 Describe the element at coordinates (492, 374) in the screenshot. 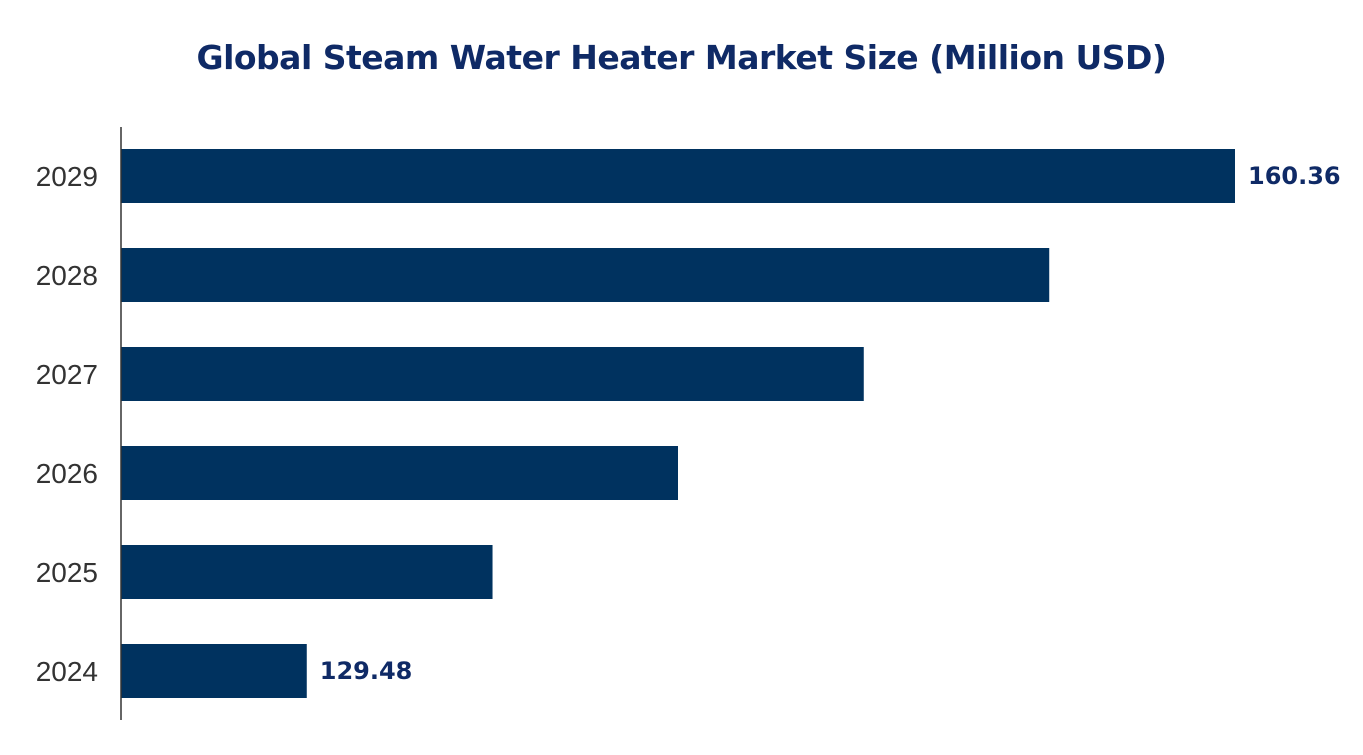

I see `bar-2027` at that location.